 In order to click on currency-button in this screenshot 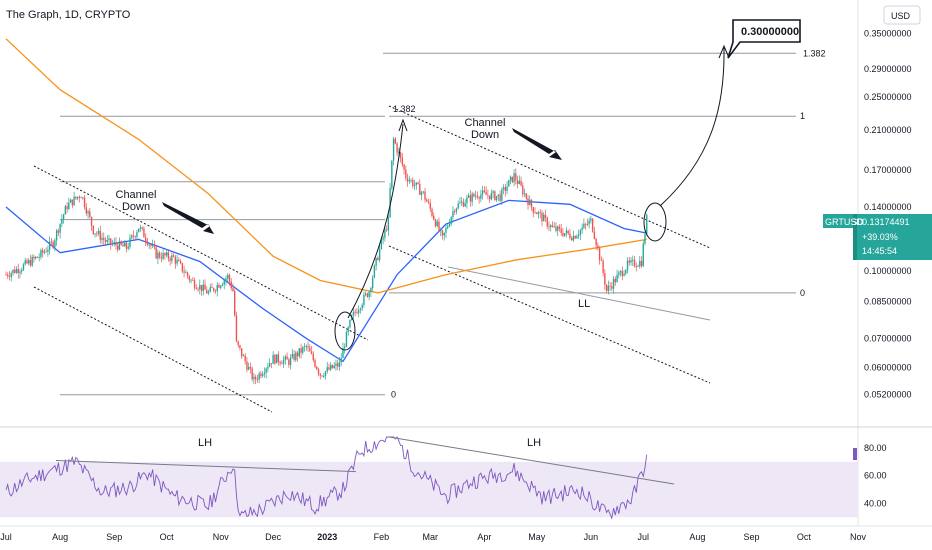, I will do `click(902, 15)`.